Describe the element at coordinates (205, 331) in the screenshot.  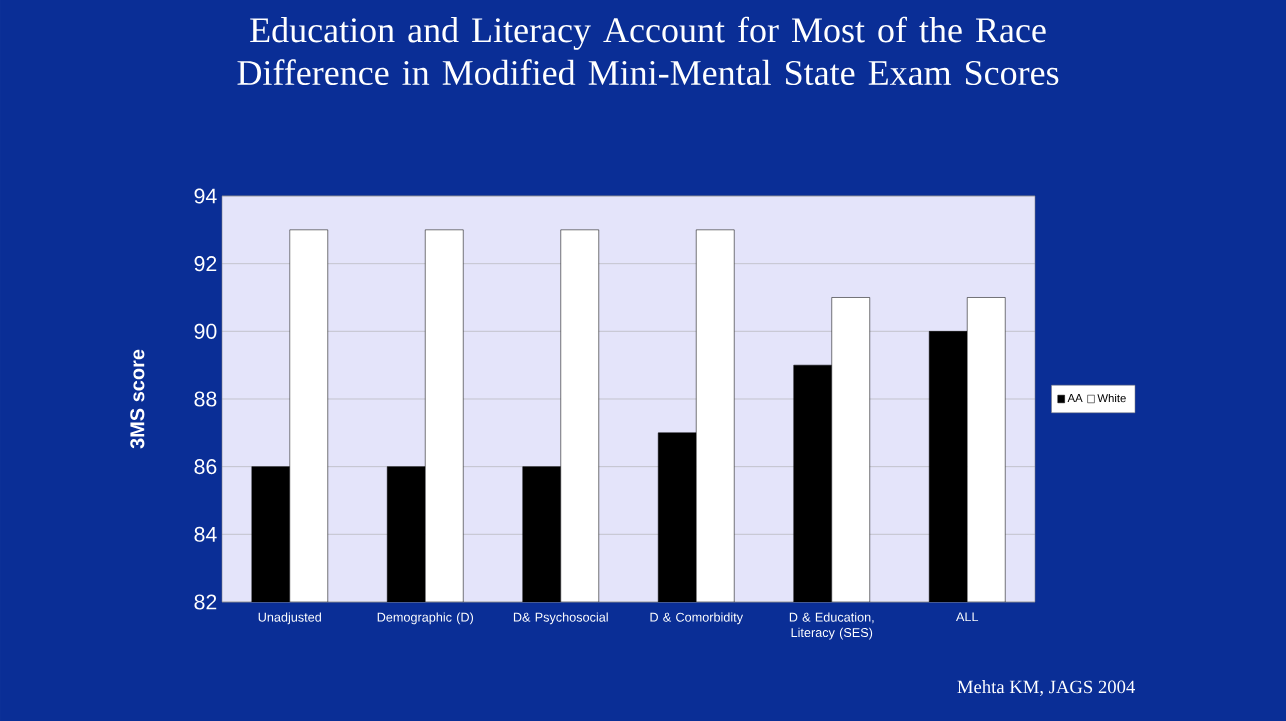
I see `y-tick-label: 90` at that location.